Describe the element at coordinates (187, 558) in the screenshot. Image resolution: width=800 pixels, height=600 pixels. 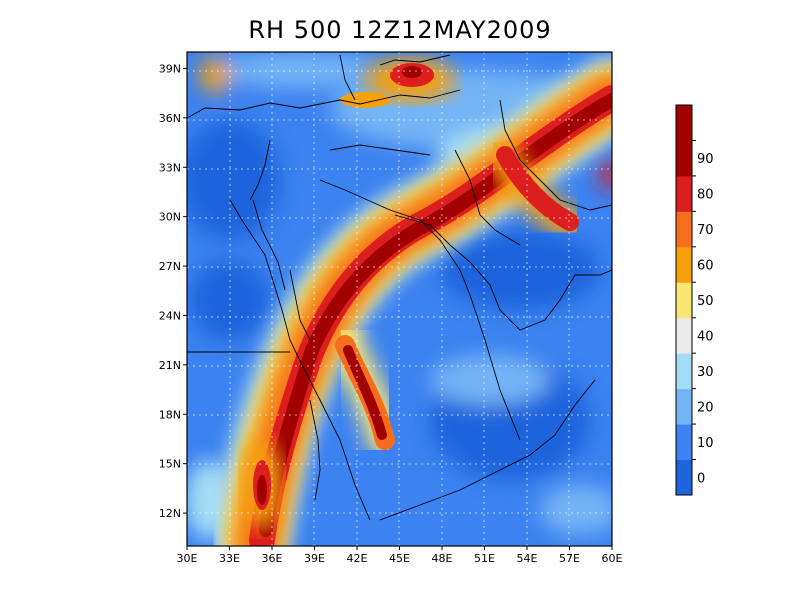
I see `lon-tick-label: 30E` at that location.